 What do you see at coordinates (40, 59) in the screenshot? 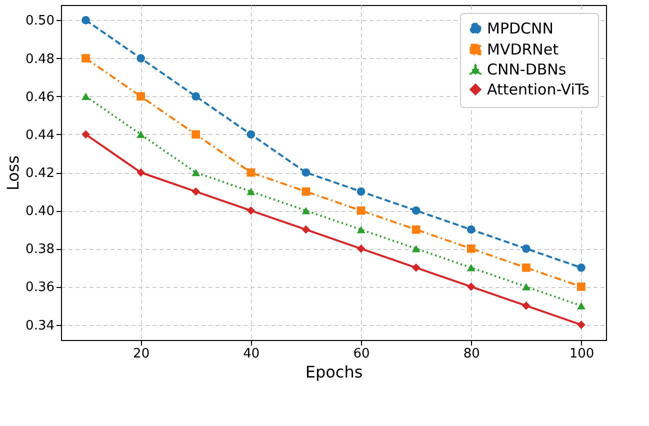
I see `y-tick-label: 0.48` at bounding box center [40, 59].